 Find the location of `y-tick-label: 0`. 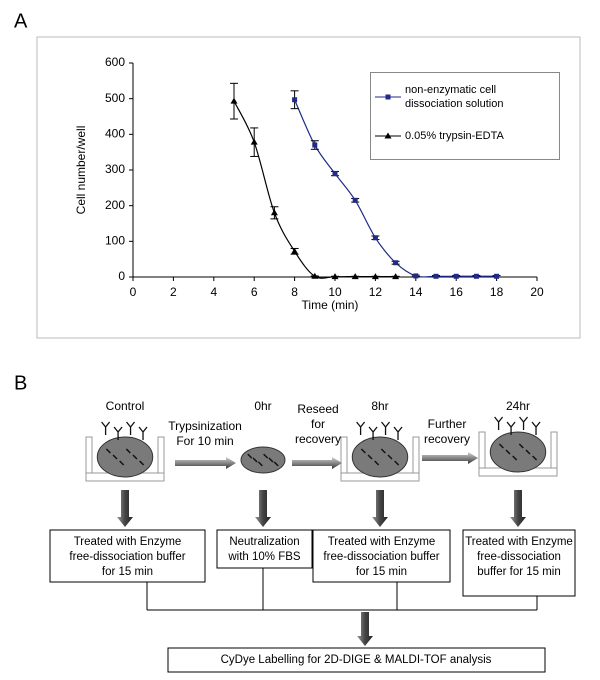

y-tick-label: 0 is located at coordinates (121, 276).